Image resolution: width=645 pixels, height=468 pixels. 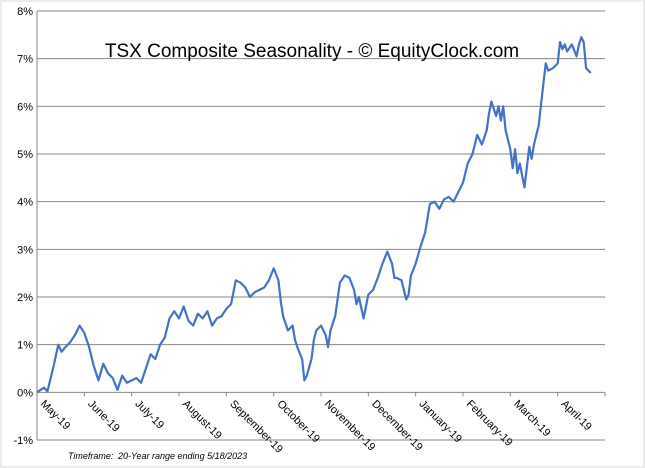 I want to click on footer-timeframe-value: 20-Year range ending 5/18/2023, so click(x=182, y=456).